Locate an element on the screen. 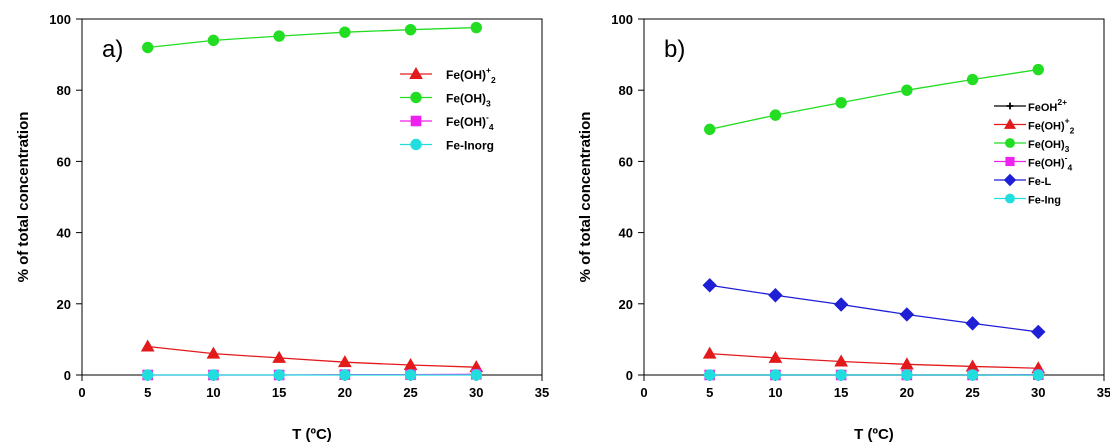  legend-label: Fe(OH)-4 is located at coordinates (1050, 163).